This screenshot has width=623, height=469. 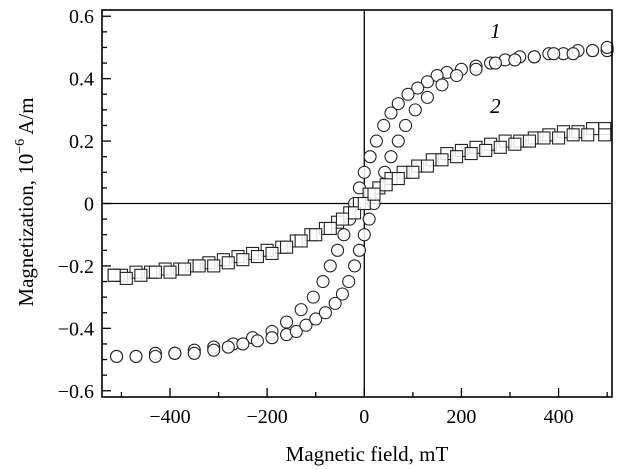 What do you see at coordinates (20, 146) in the screenshot?
I see `y-axis-title-exponent: −6` at bounding box center [20, 146].